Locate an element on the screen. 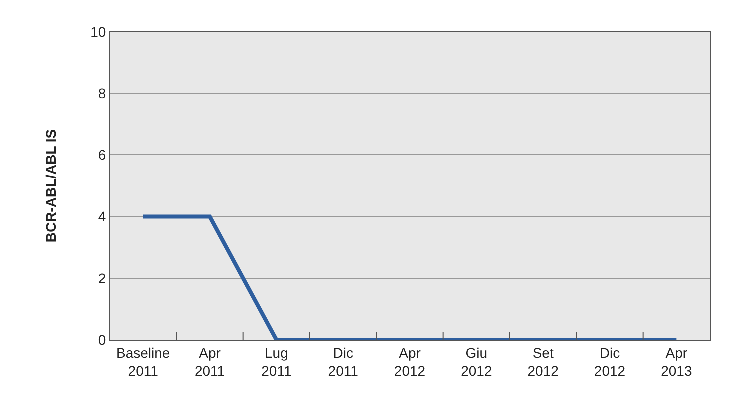 Image resolution: width=739 pixels, height=418 pixels. x-tick-label: Dic 2011 is located at coordinates (343, 361).